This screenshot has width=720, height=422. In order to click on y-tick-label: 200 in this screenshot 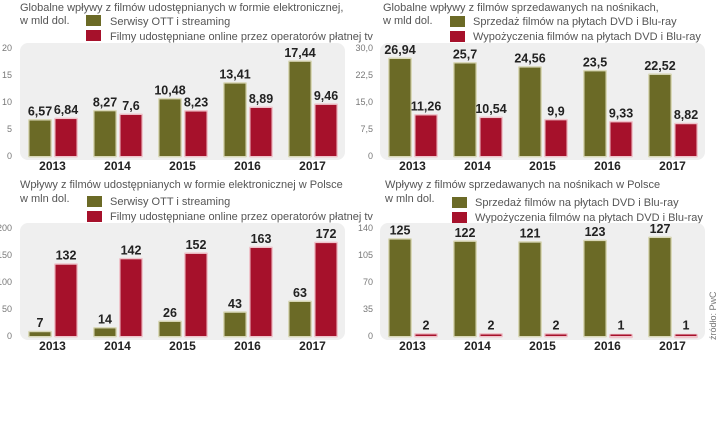, I will do `click(6, 228)`.